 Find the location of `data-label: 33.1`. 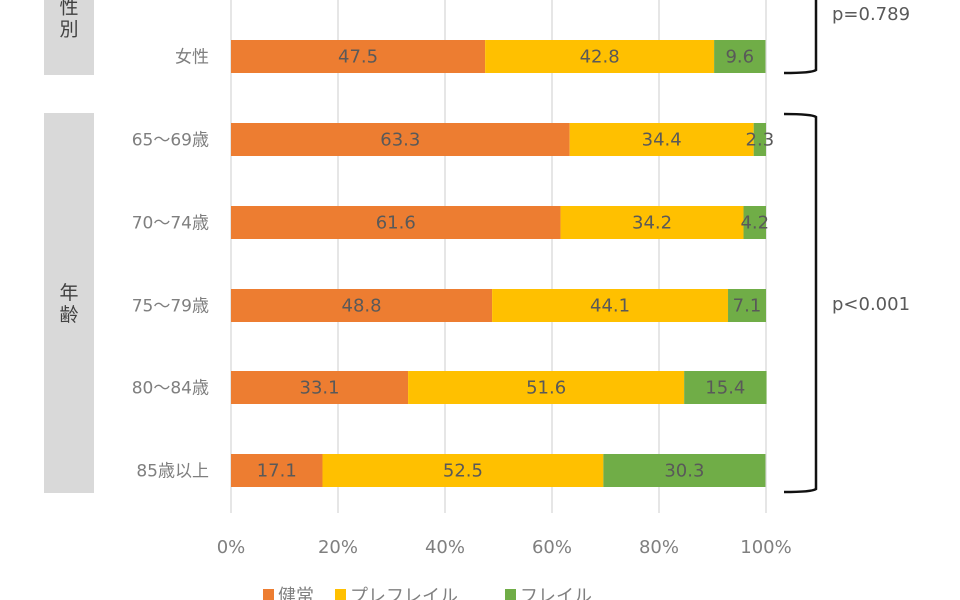

data-label: 33.1 is located at coordinates (320, 388).